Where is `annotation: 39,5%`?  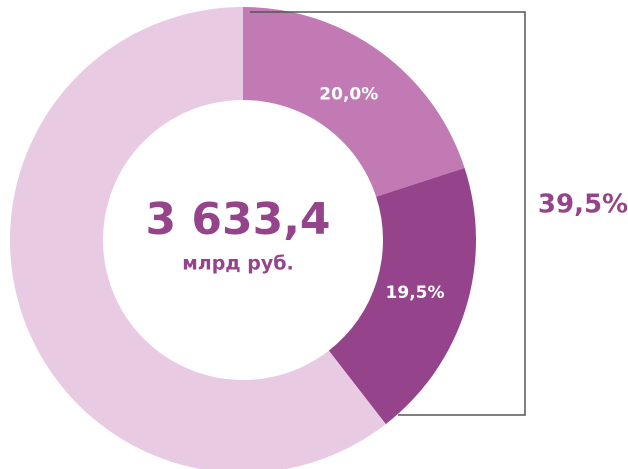
annotation: 39,5% is located at coordinates (583, 205).